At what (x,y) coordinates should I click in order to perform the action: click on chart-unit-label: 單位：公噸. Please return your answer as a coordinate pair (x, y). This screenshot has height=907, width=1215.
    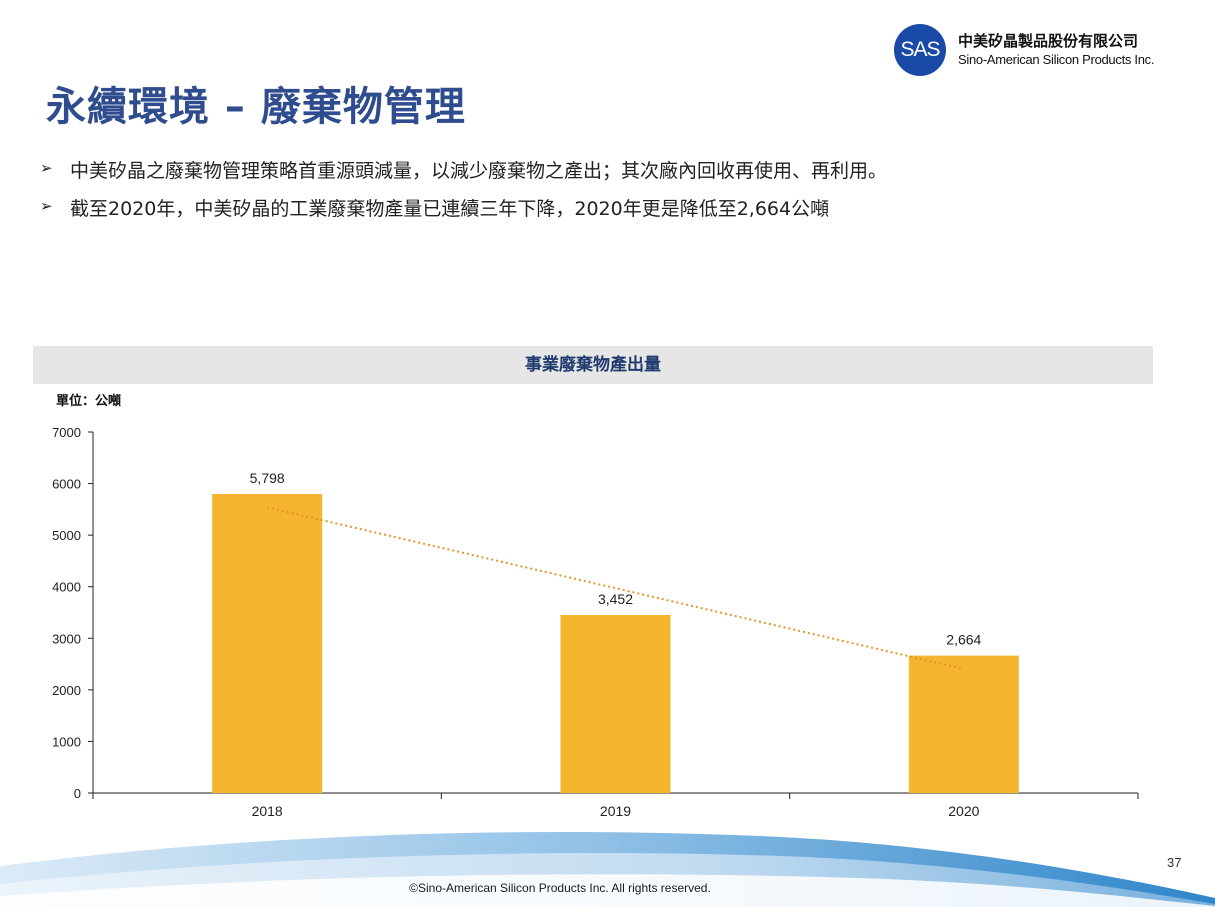
    Looking at the image, I should click on (89, 401).